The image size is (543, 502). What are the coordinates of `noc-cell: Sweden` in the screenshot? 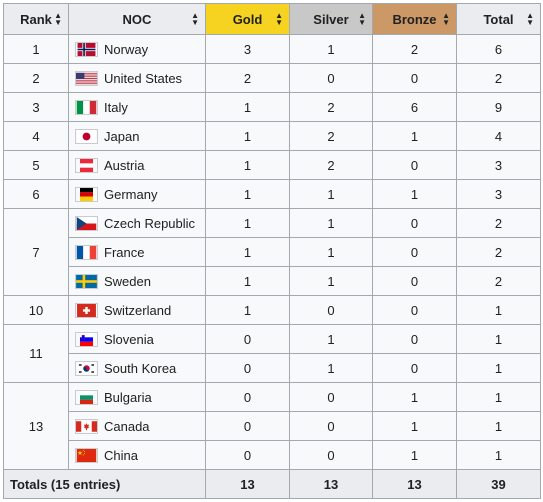 It's located at (137, 281).